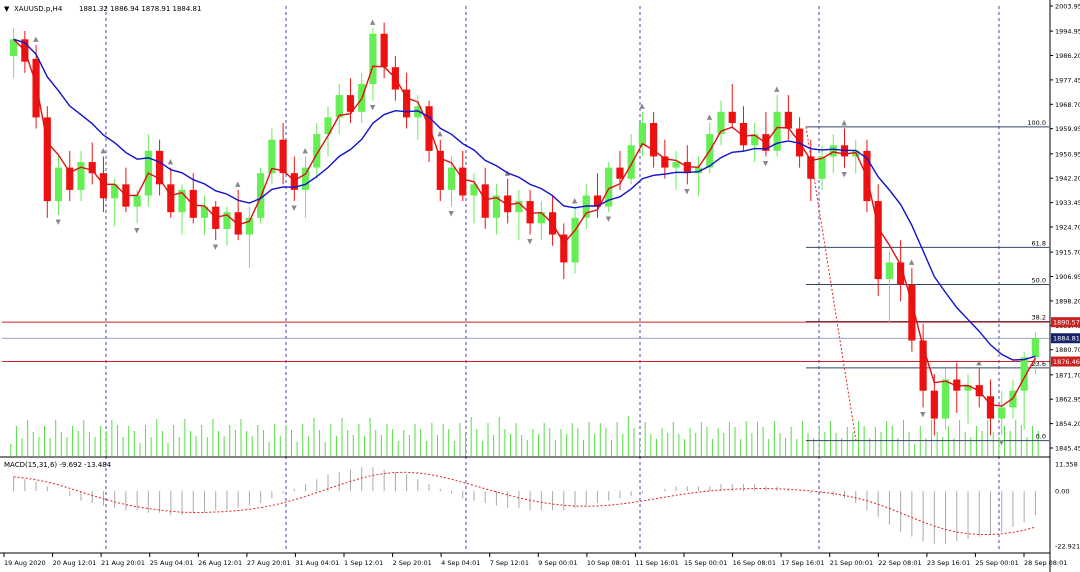  Describe the element at coordinates (7, 9) in the screenshot. I see `collapse-icon: ▼` at that location.